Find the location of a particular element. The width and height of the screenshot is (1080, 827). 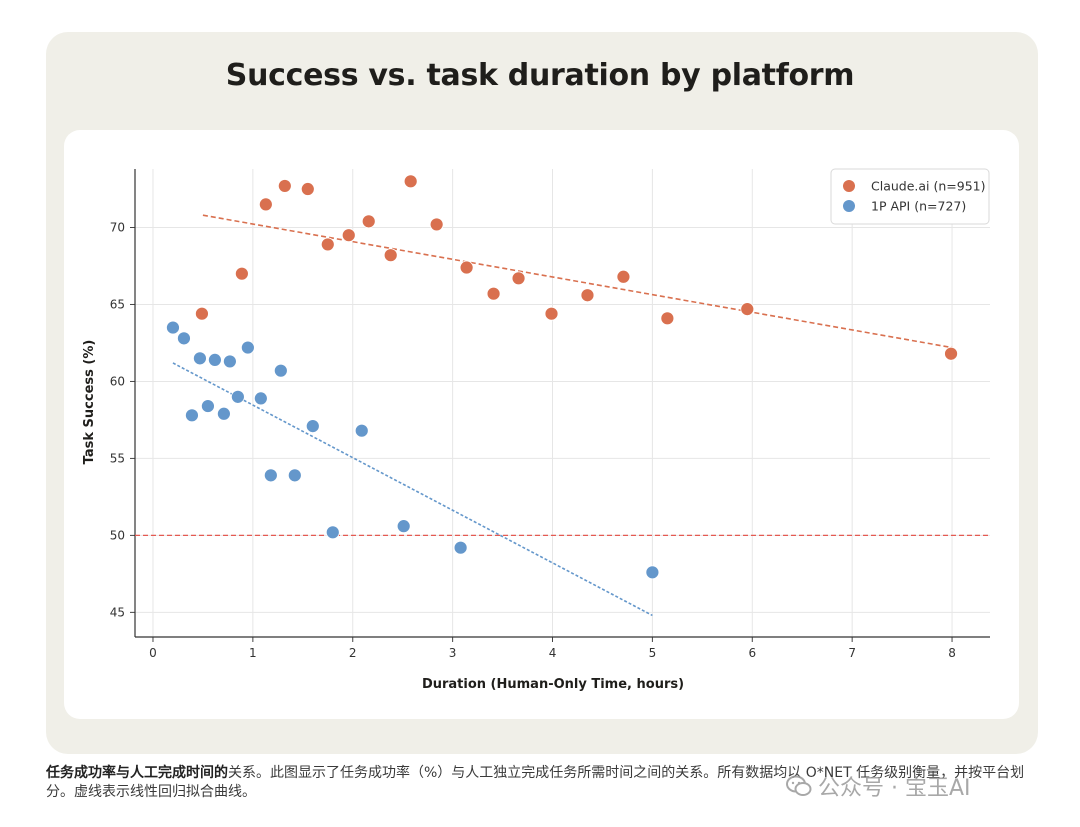

watermark: 公众号 · 宝玉AI is located at coordinates (878, 786).